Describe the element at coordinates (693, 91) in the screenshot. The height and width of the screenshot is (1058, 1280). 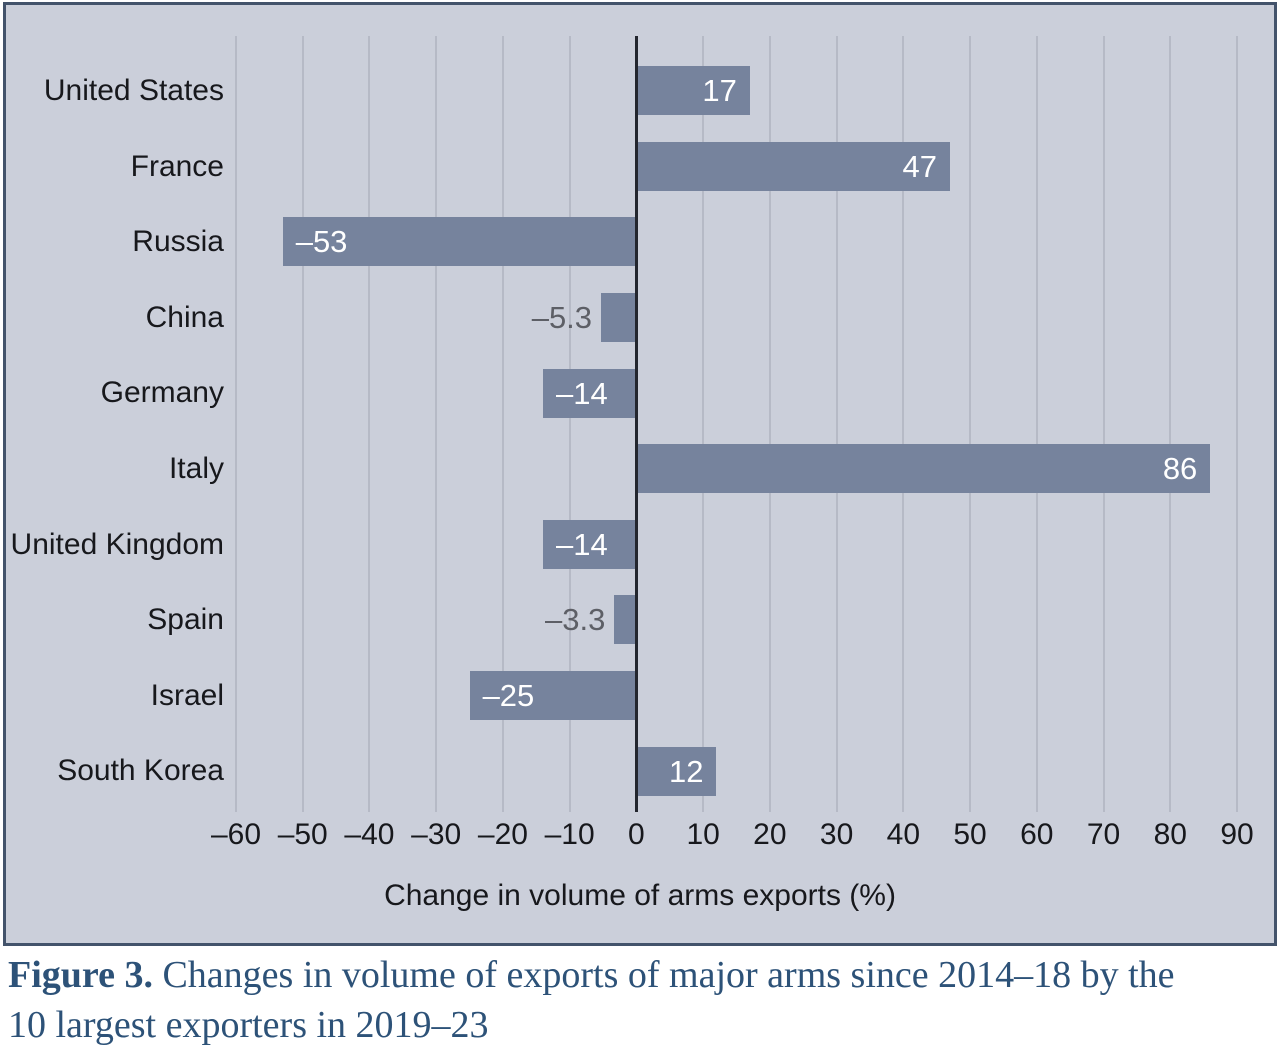
I see `bar-united-states: 17` at that location.